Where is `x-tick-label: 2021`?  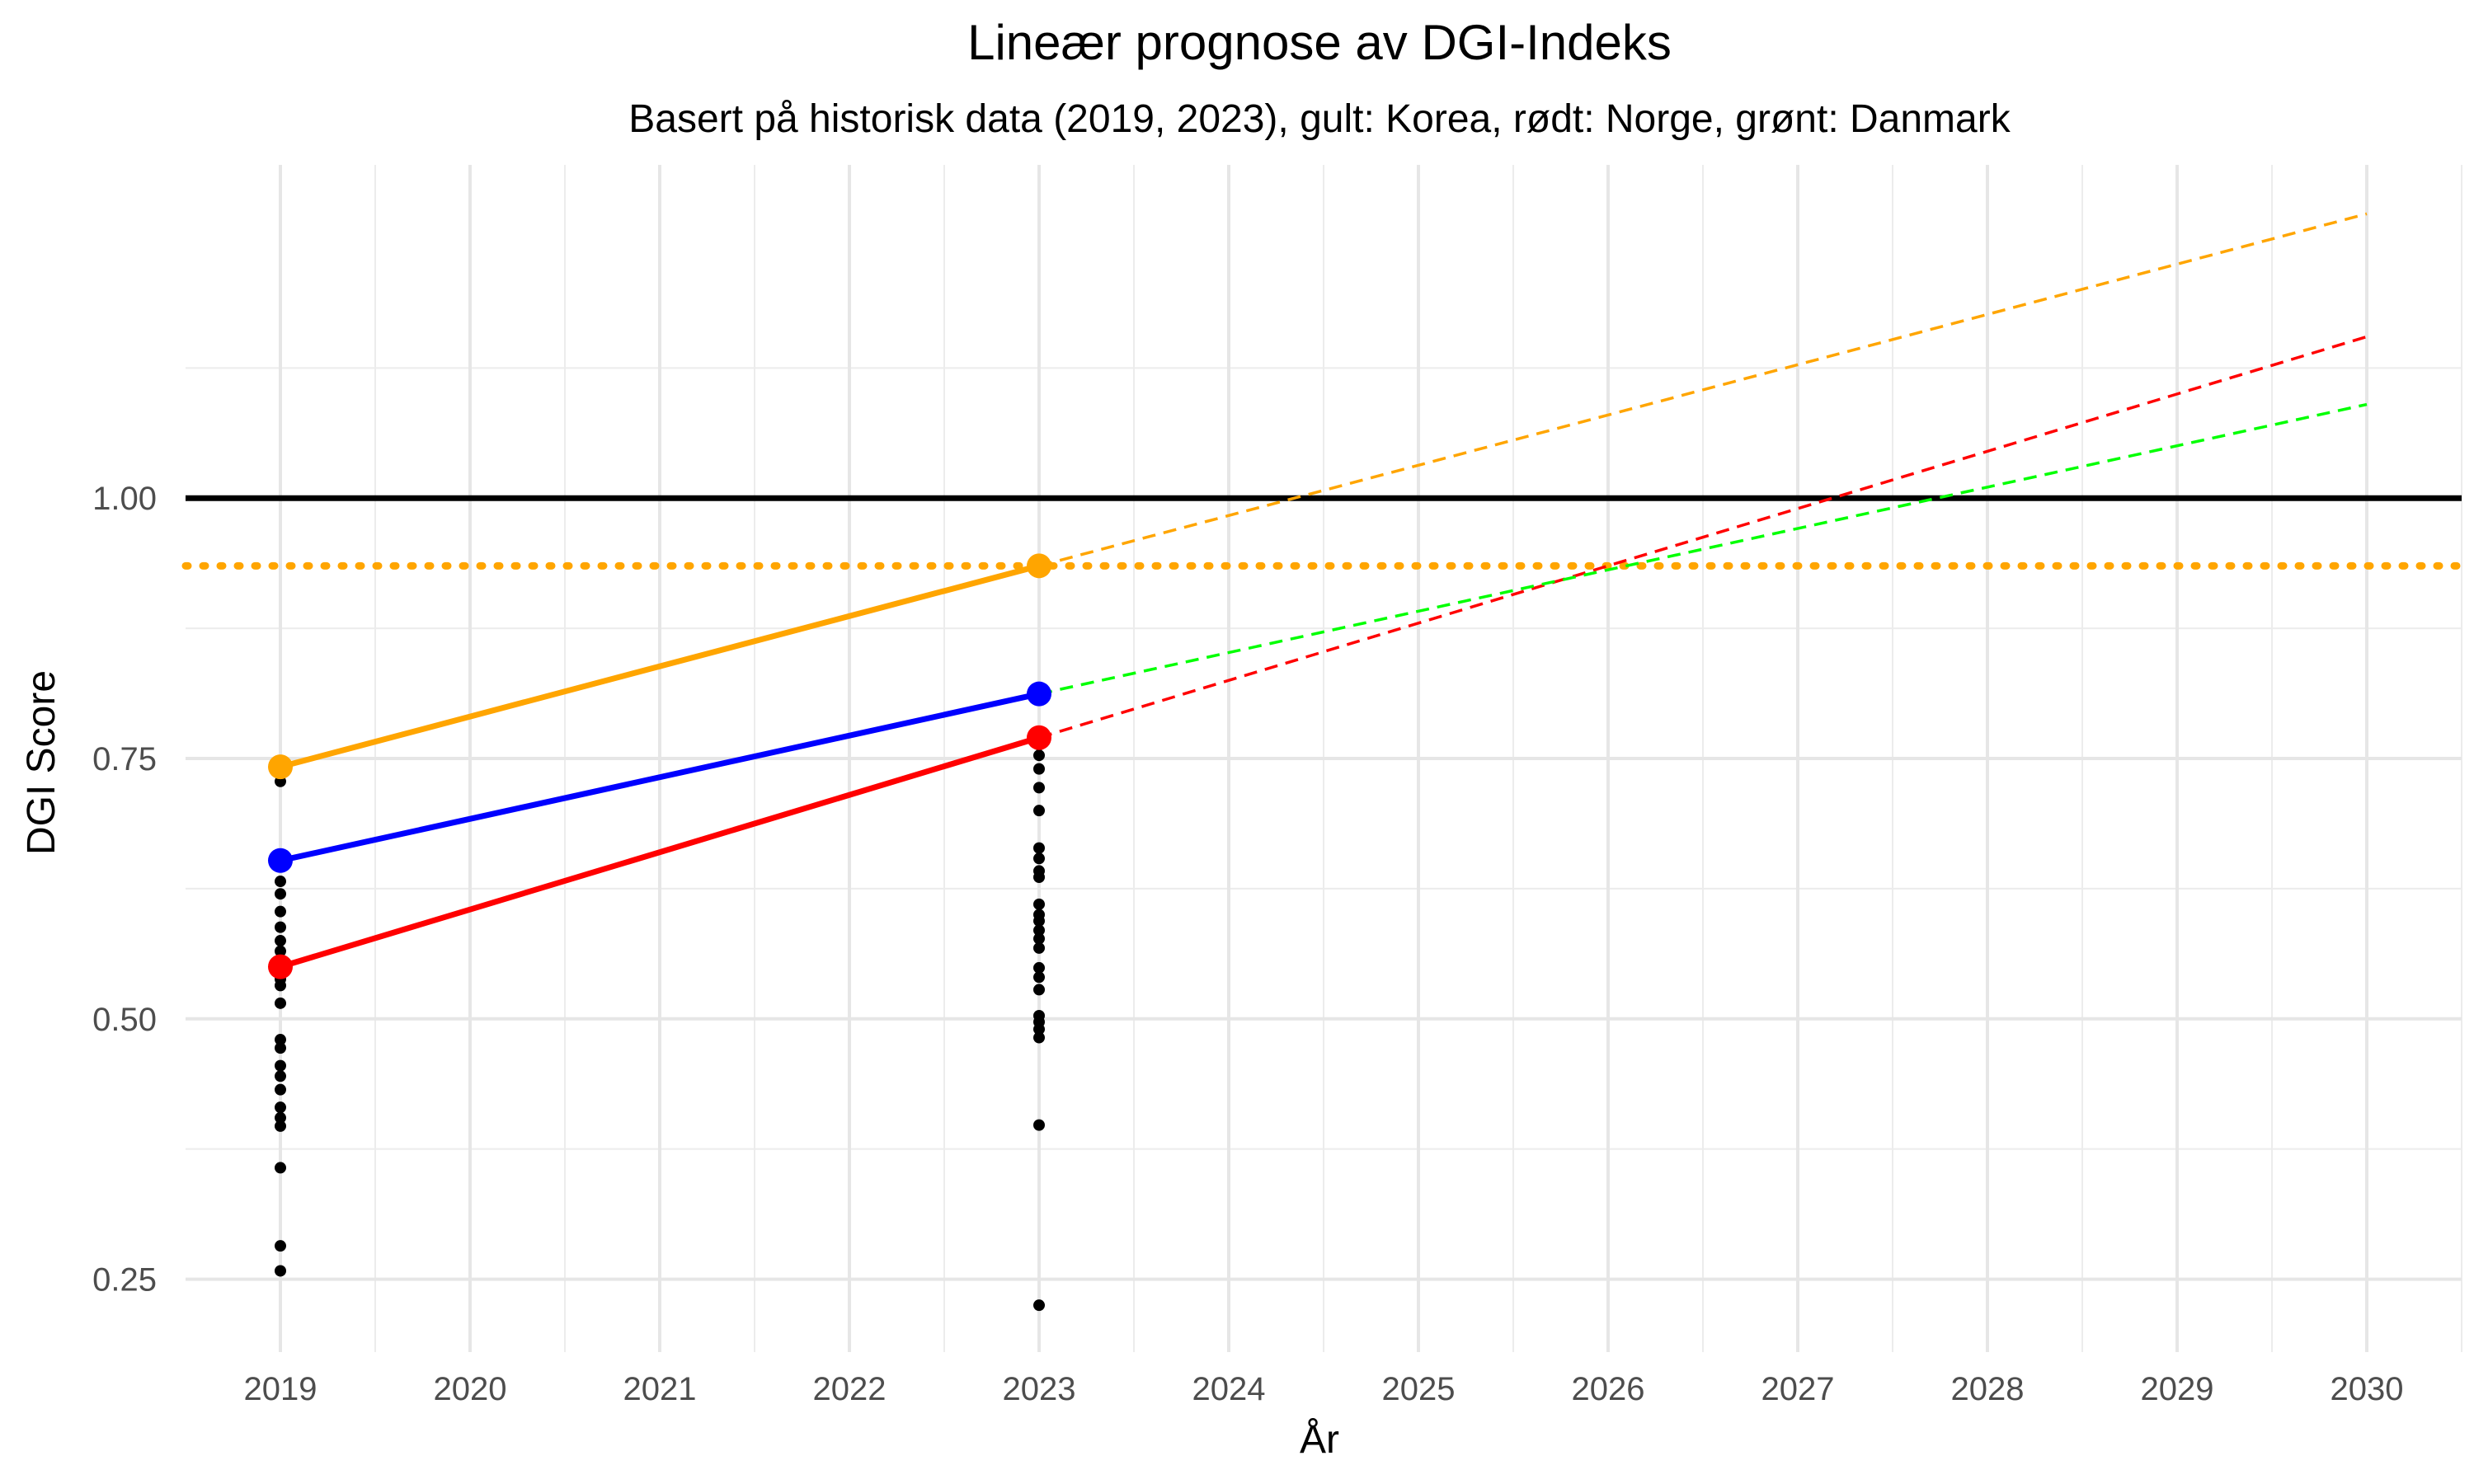
x-tick-label: 2021 is located at coordinates (660, 1389).